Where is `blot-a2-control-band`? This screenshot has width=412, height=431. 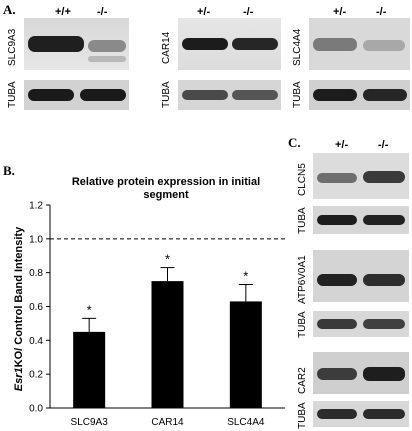
blot-a2-control-band is located at coordinates (229, 95).